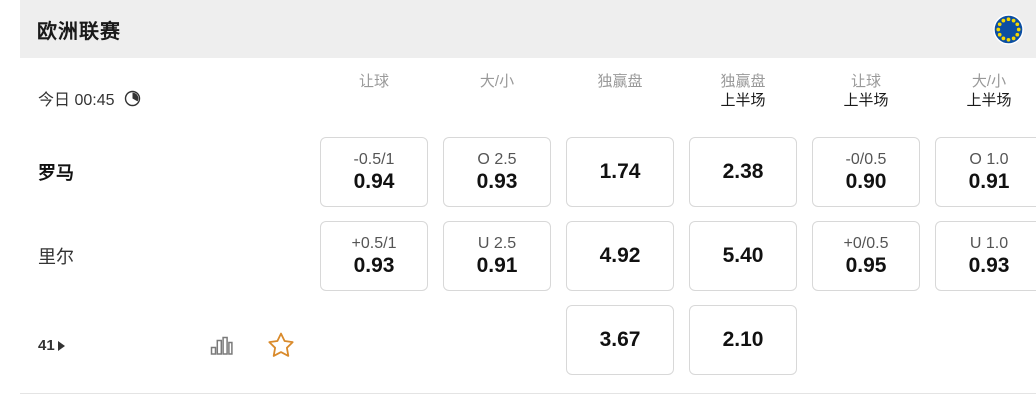  I want to click on odds-cell: 2.38, so click(743, 172).